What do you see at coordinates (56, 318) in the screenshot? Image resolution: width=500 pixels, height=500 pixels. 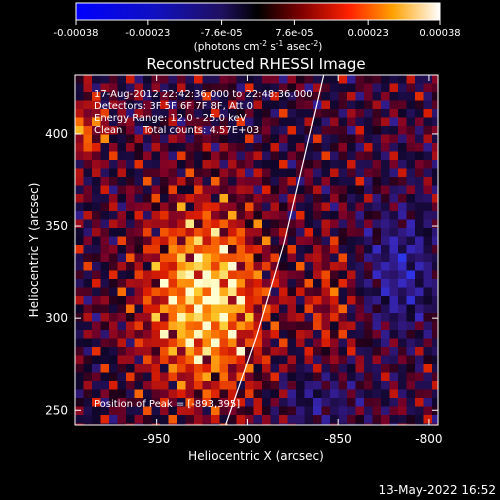 I see `y-tick-label: 300` at bounding box center [56, 318].